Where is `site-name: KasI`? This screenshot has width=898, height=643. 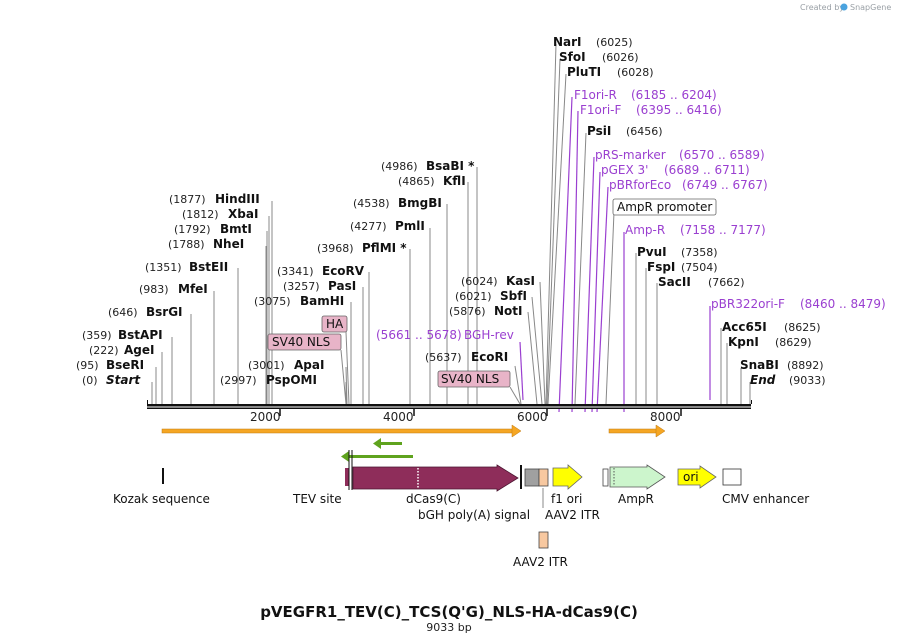
site-name: KasI is located at coordinates (520, 281).